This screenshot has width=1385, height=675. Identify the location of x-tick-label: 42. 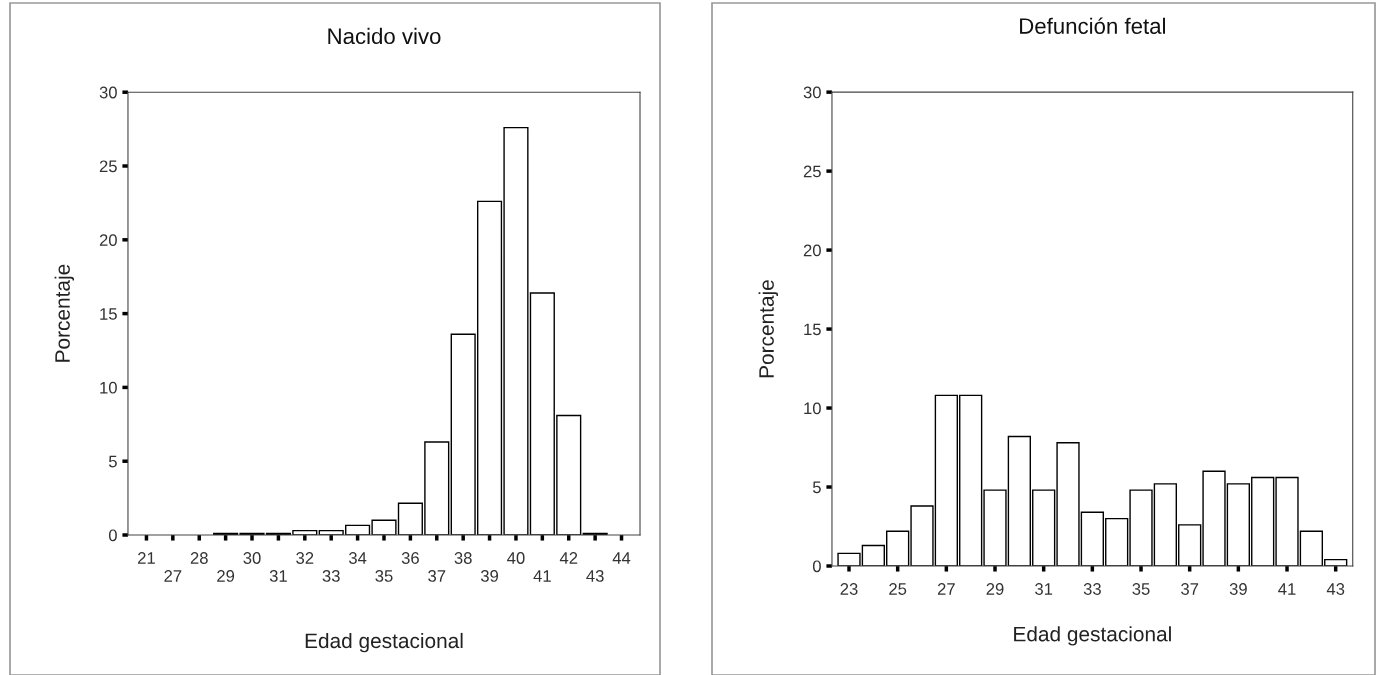
(568, 558).